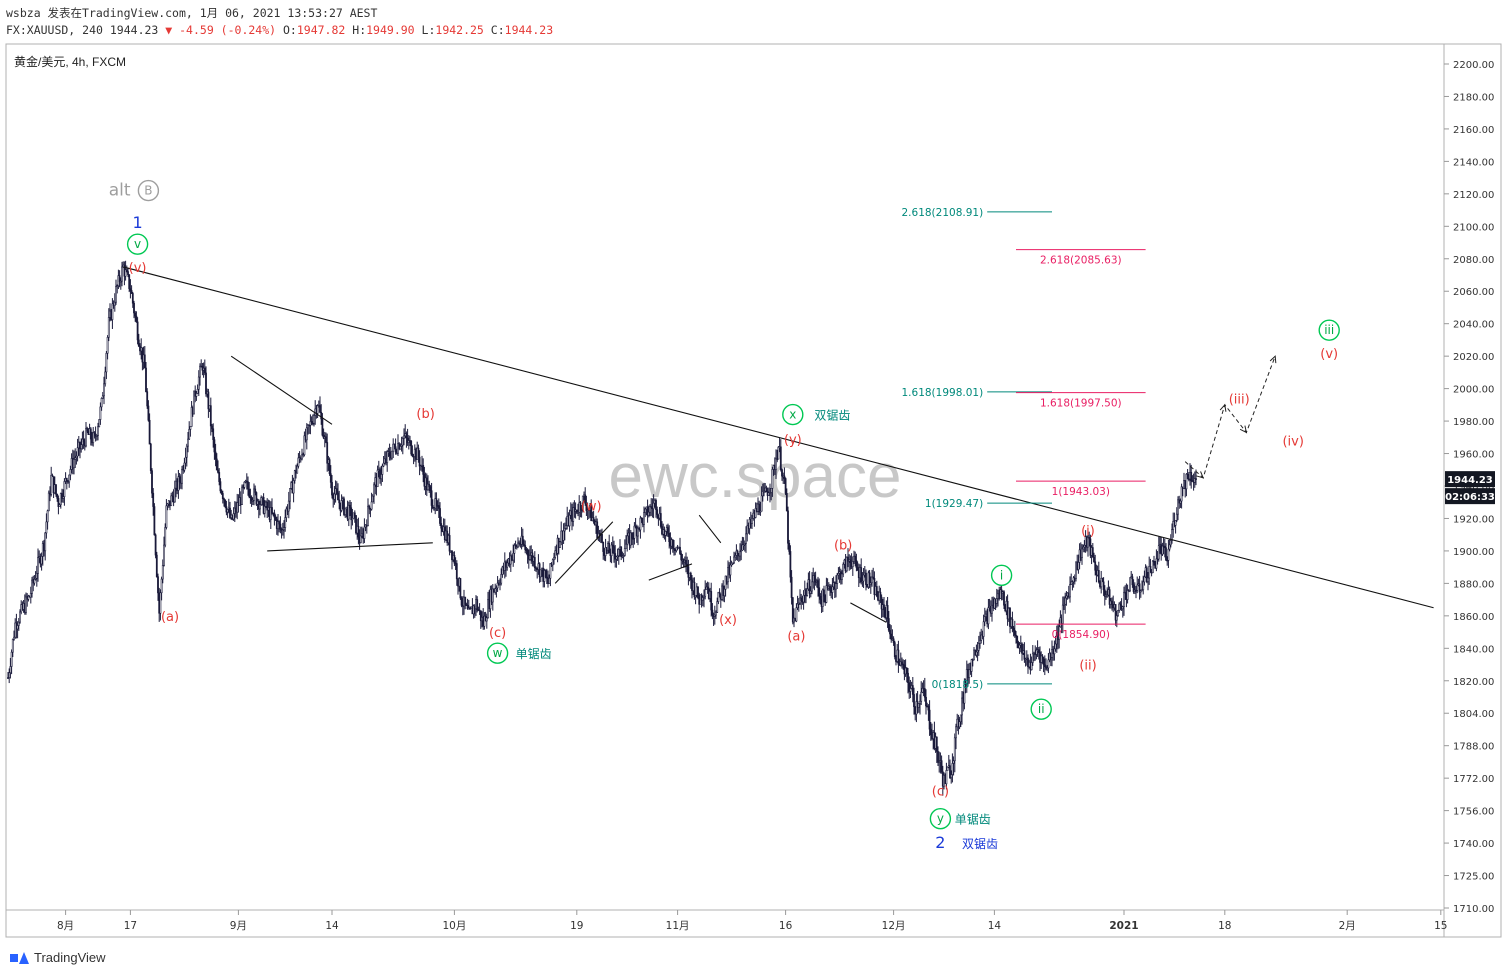  Describe the element at coordinates (1473, 682) in the screenshot. I see `price-tick-label: 1820.00` at that location.